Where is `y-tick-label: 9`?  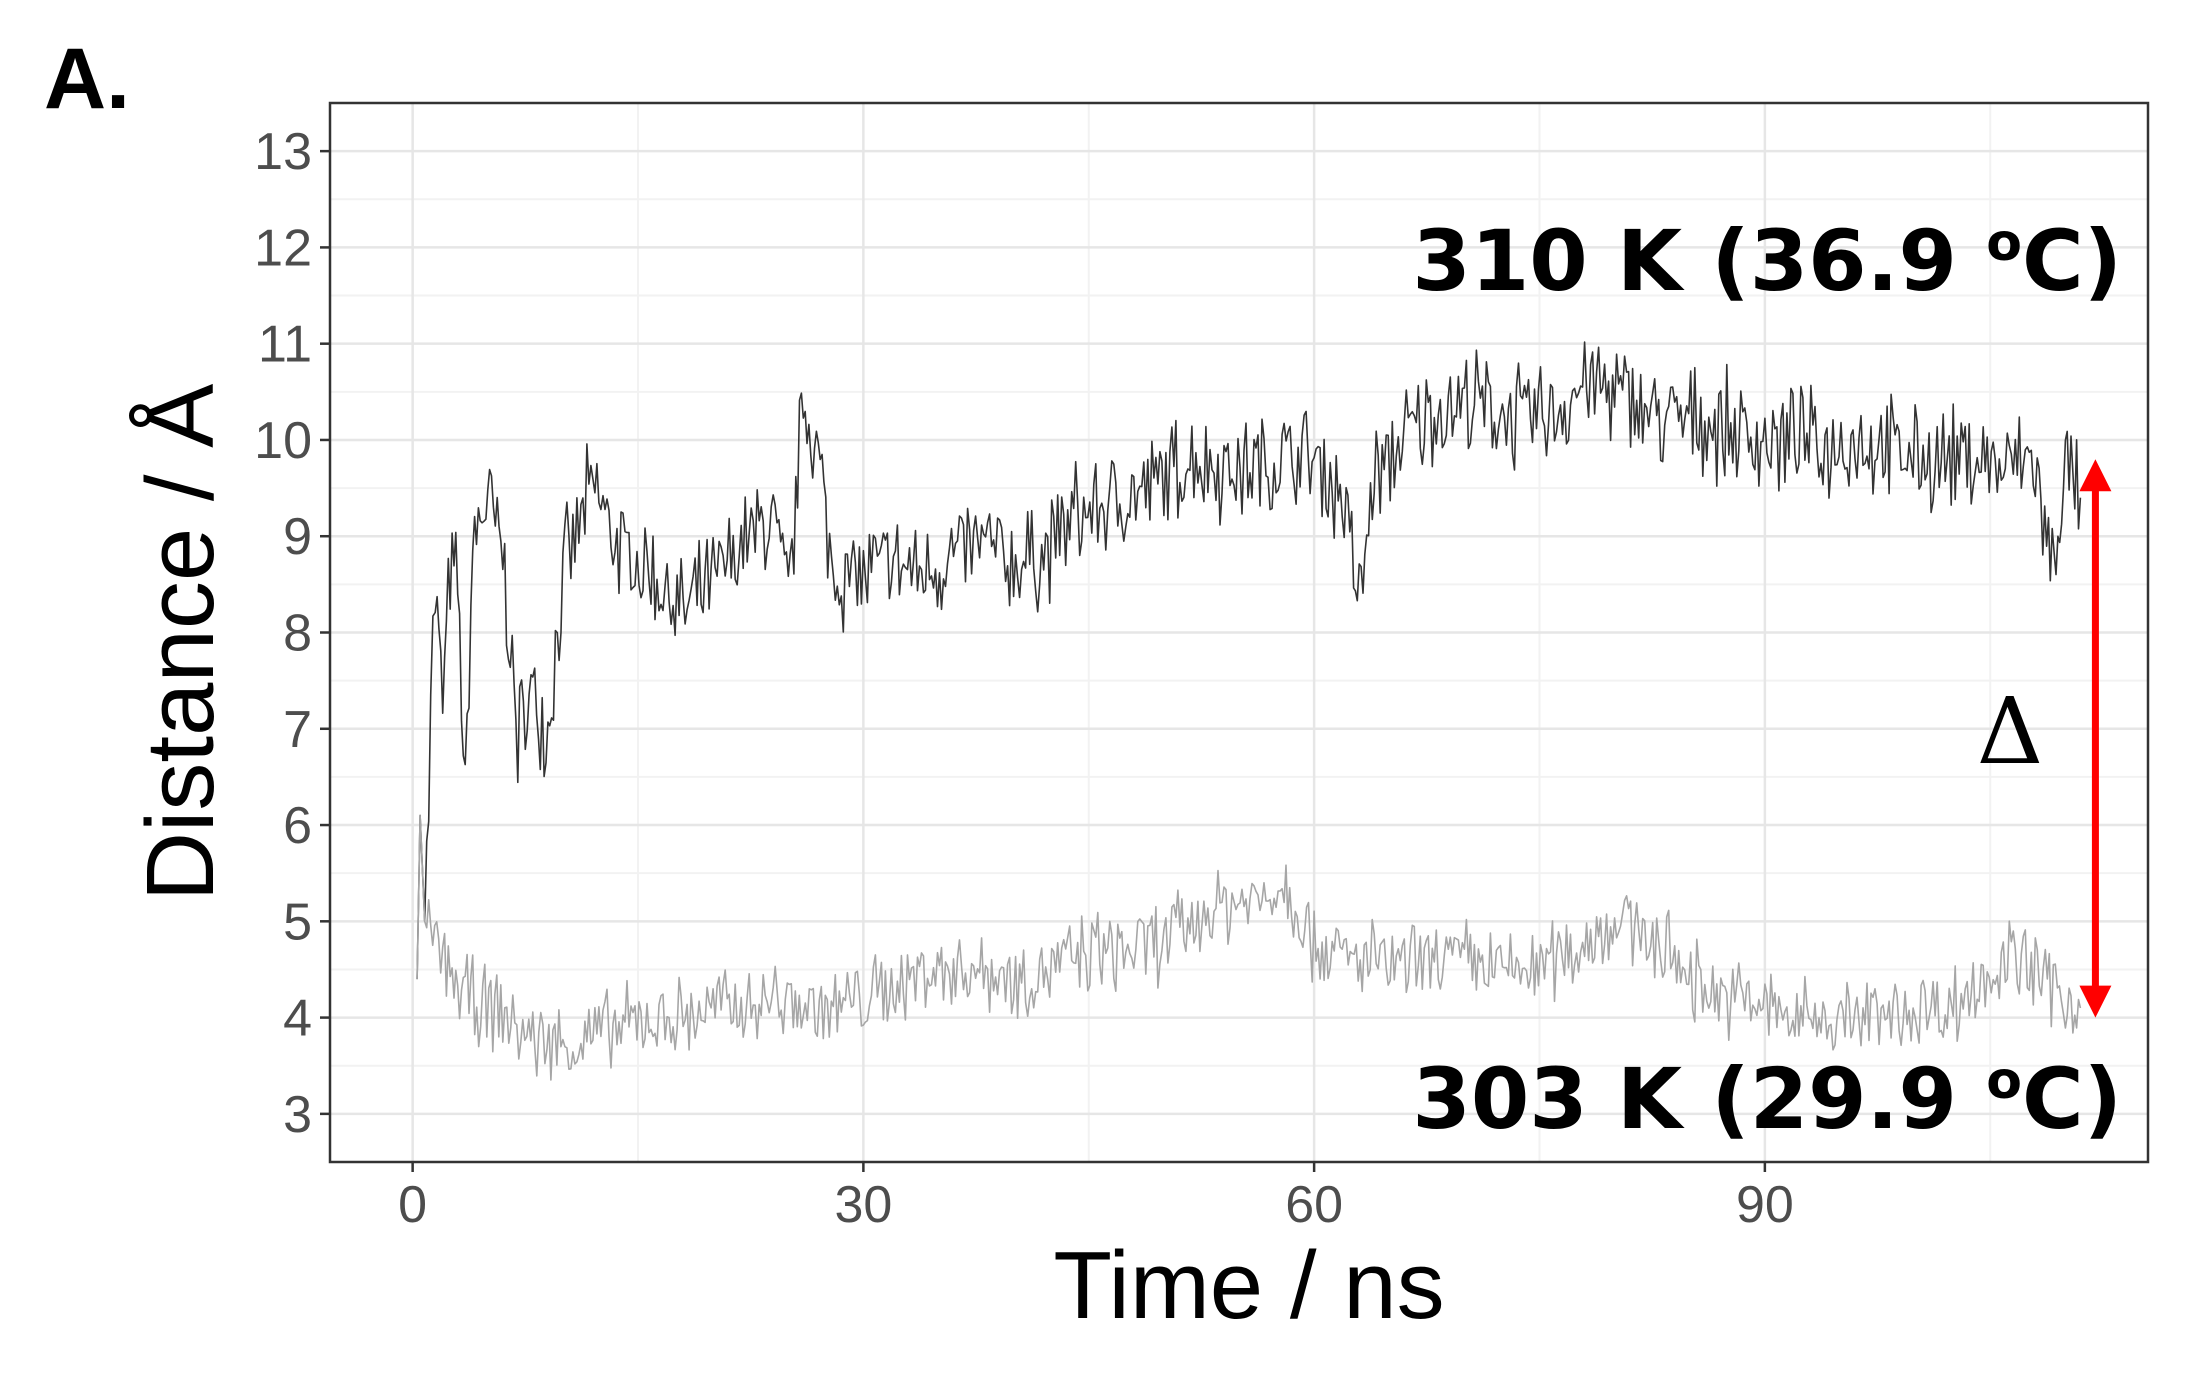
y-tick-label: 9 is located at coordinates (297, 537).